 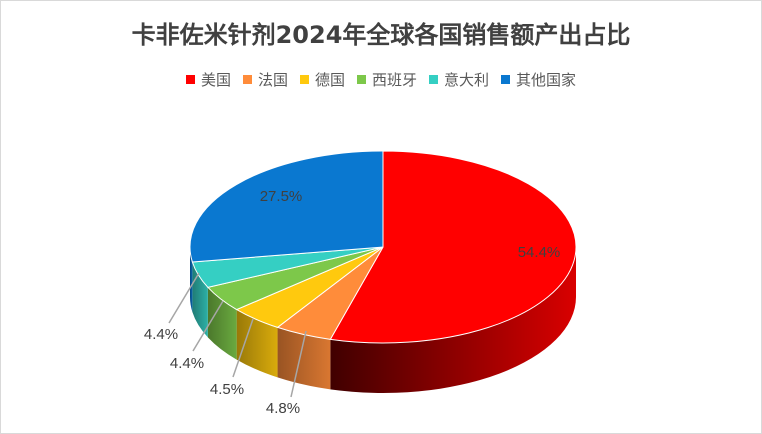 What do you see at coordinates (546, 80) in the screenshot?
I see `legend-label: 其他国家` at bounding box center [546, 80].